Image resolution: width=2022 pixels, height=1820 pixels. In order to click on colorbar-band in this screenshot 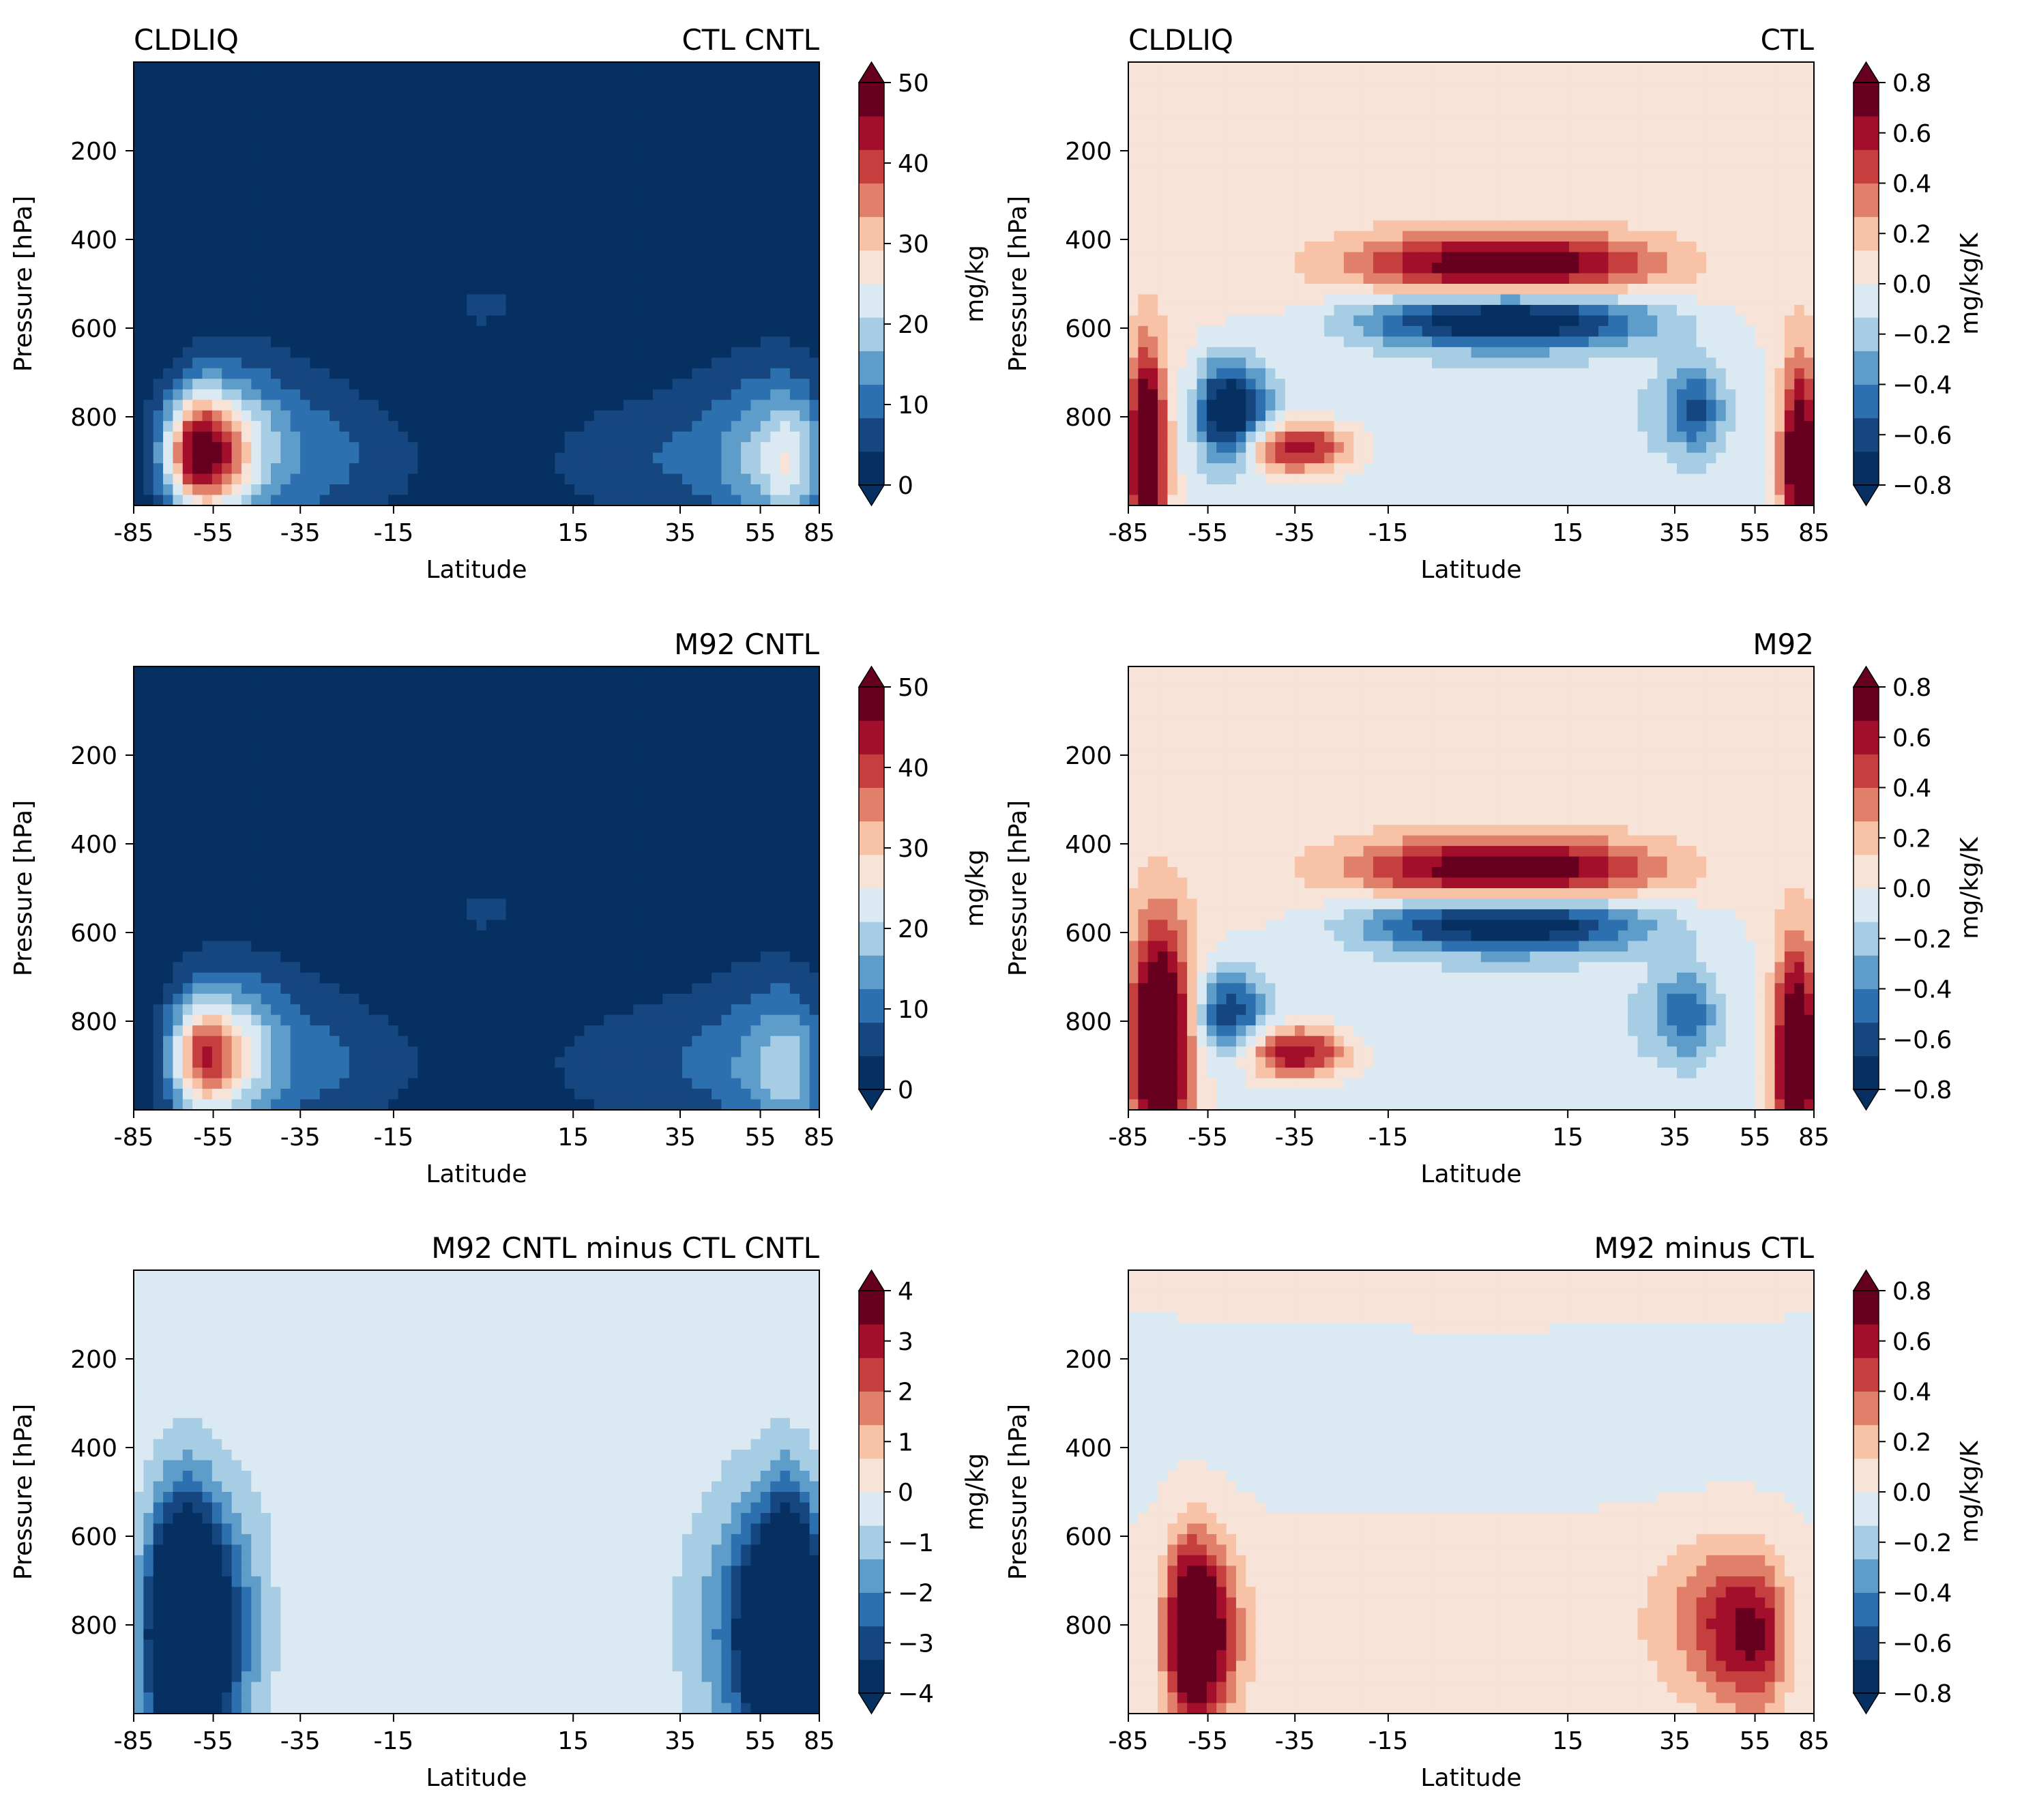, I will do `click(871, 200)`.